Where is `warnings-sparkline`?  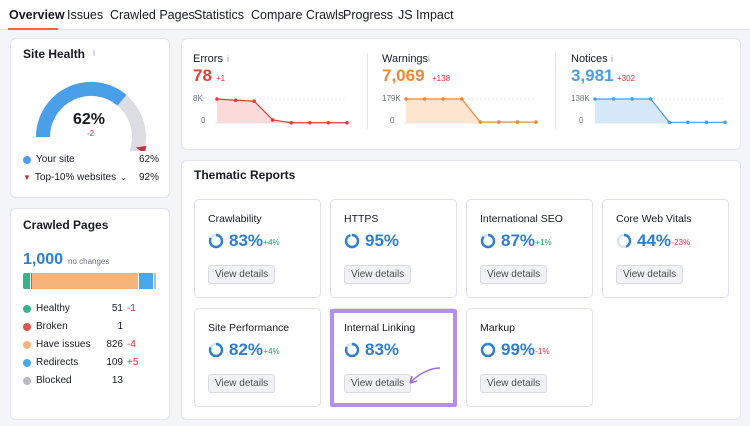 warnings-sparkline is located at coordinates (471, 110).